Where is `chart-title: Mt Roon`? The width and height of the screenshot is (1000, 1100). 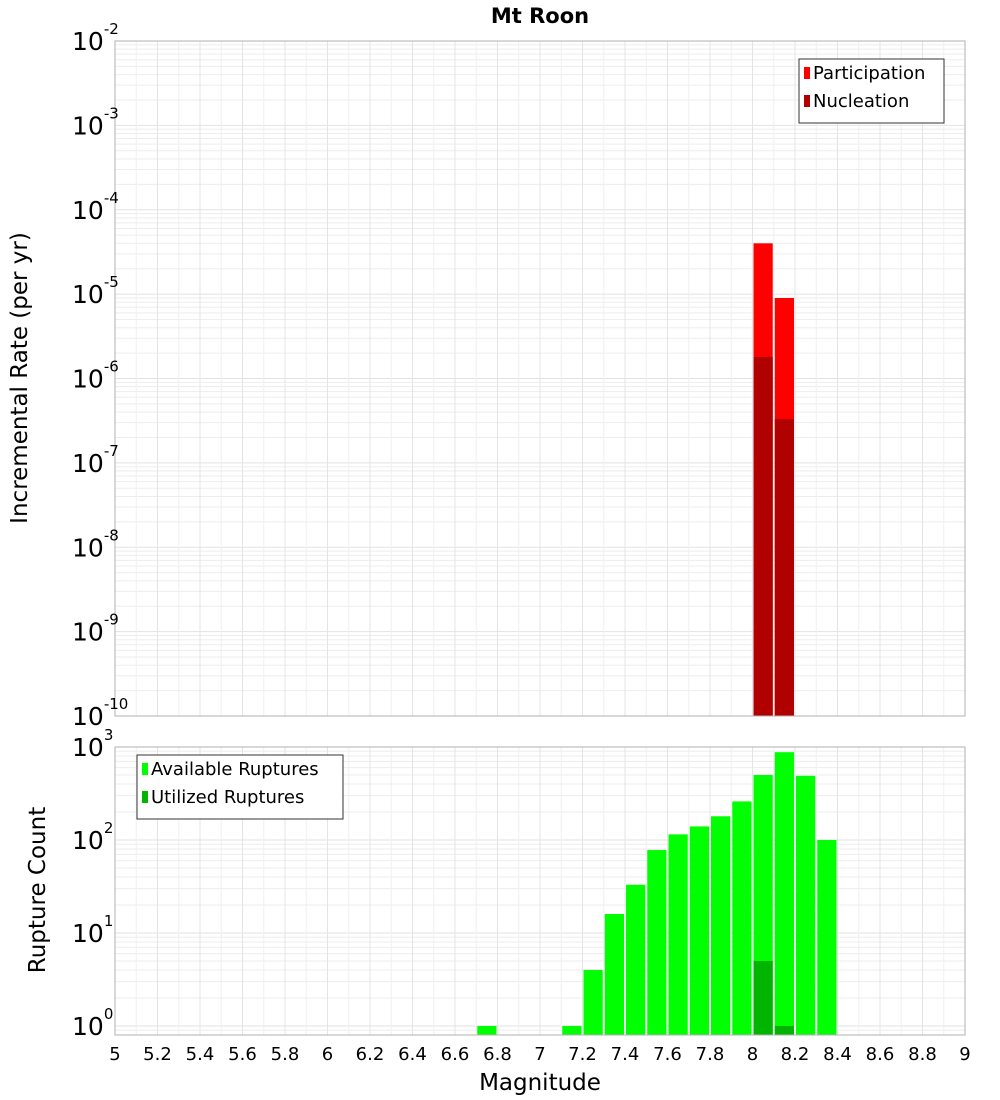
chart-title: Mt Roon is located at coordinates (540, 16).